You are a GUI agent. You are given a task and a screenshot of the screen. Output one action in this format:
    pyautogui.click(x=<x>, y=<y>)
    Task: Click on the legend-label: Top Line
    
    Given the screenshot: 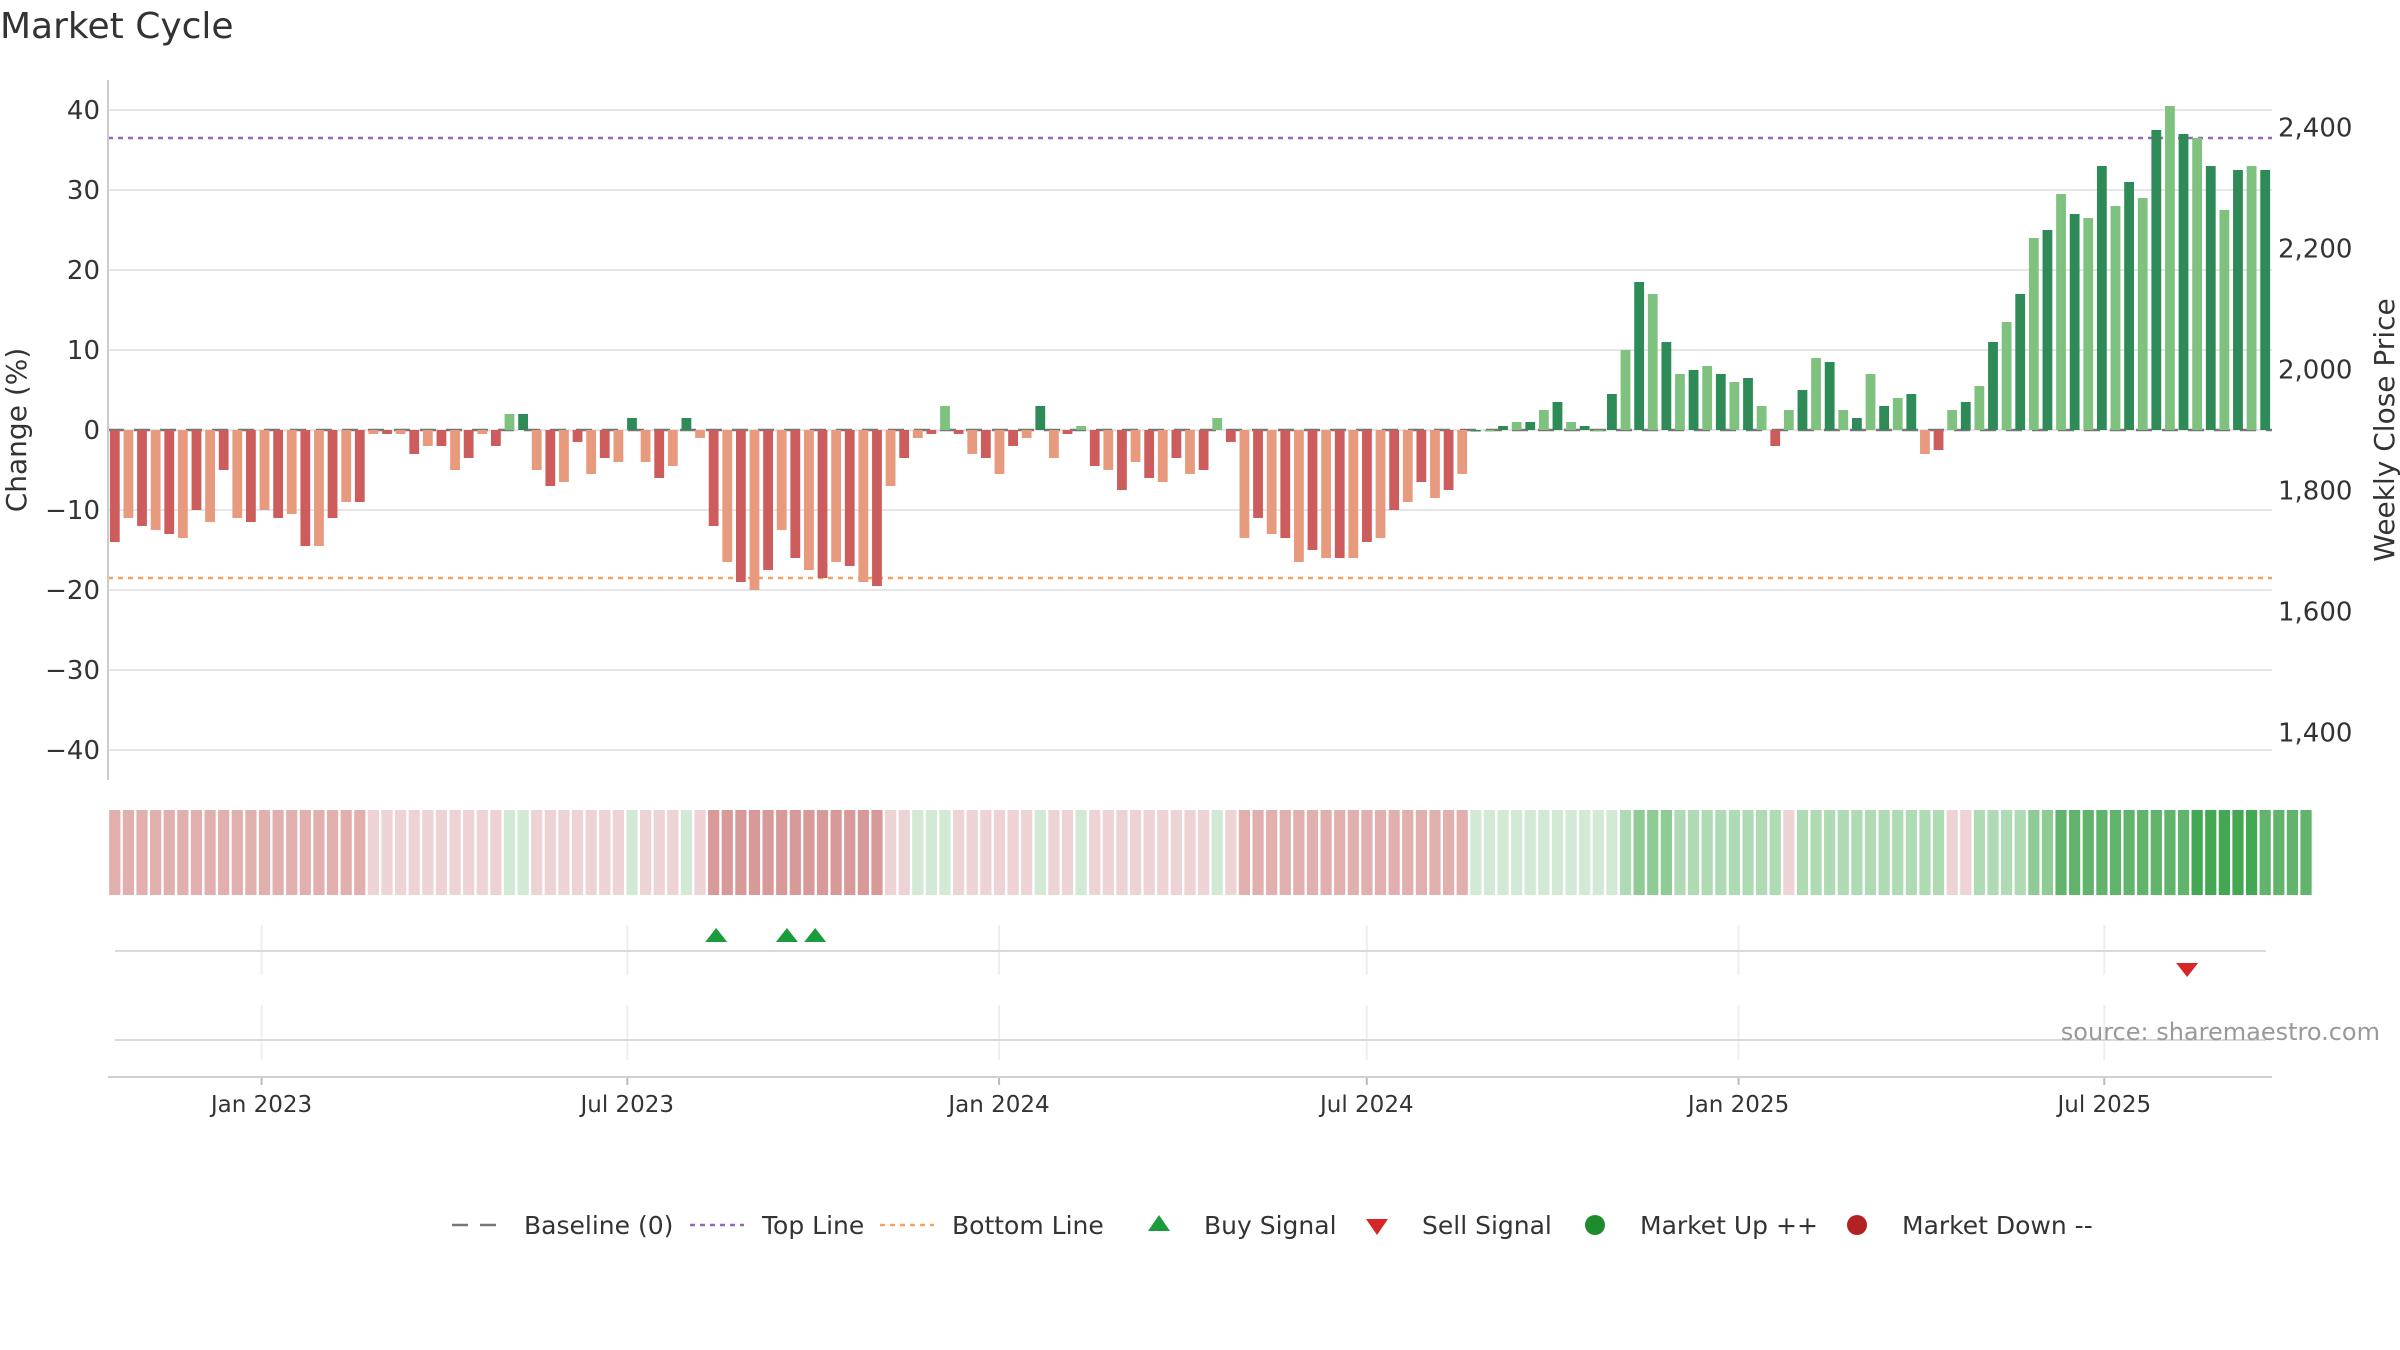 What is the action you would take?
    pyautogui.click(x=812, y=1225)
    